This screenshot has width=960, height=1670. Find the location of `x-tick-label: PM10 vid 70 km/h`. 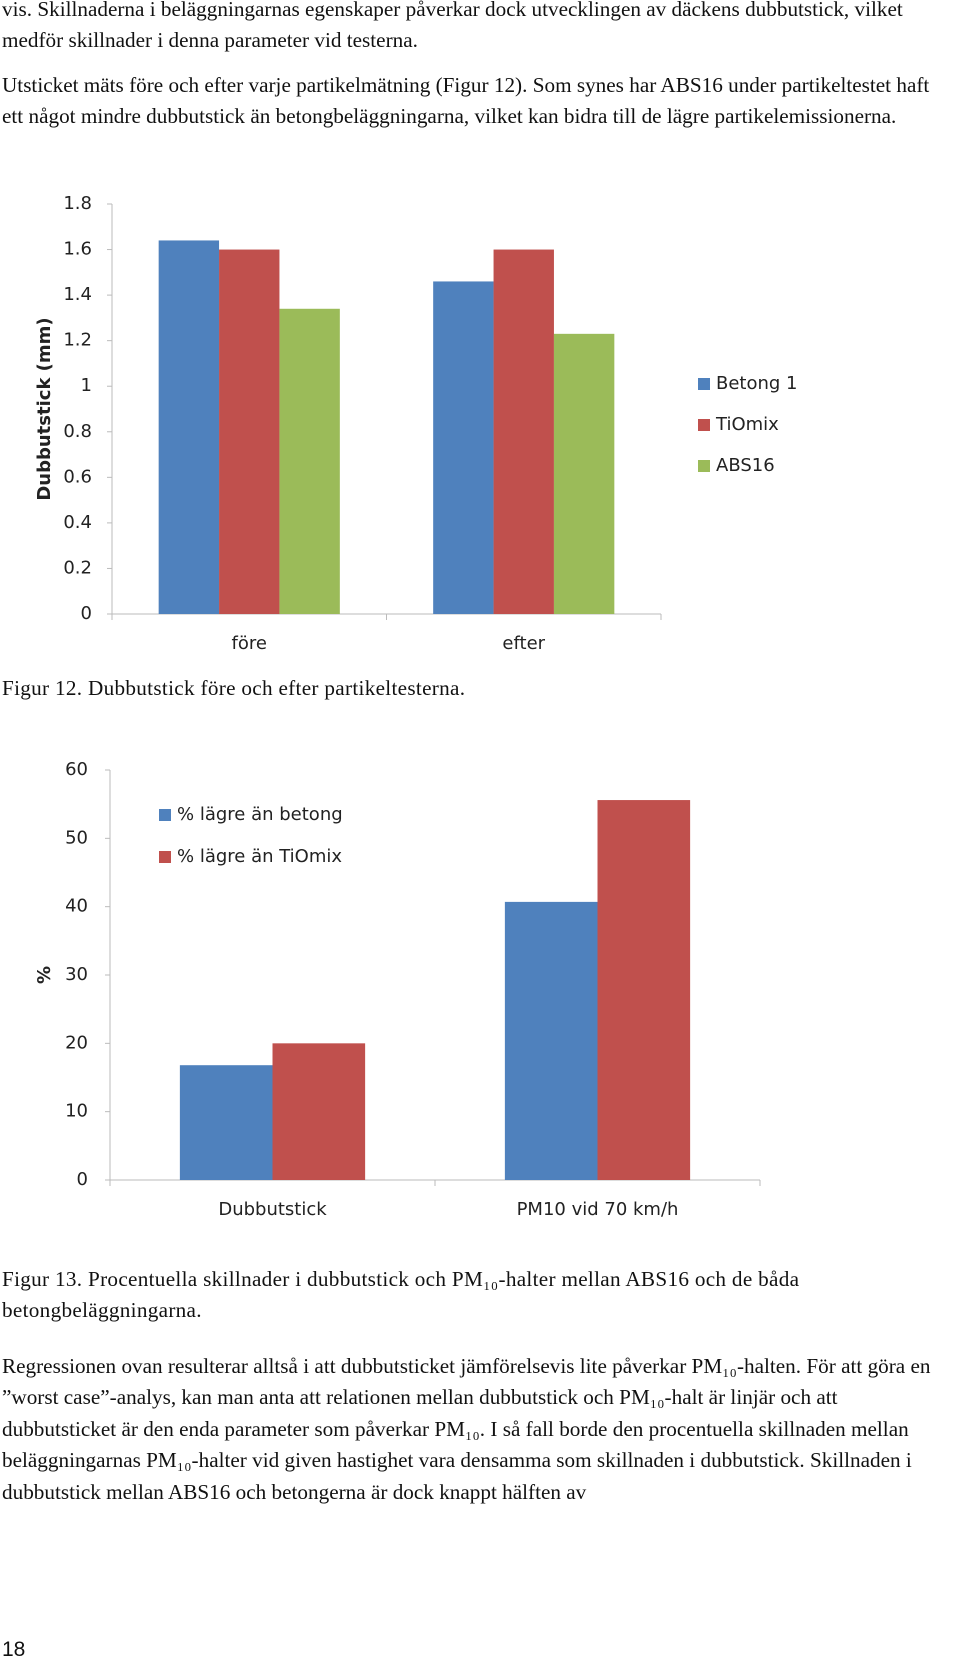

x-tick-label: PM10 vid 70 km/h is located at coordinates (598, 1209).